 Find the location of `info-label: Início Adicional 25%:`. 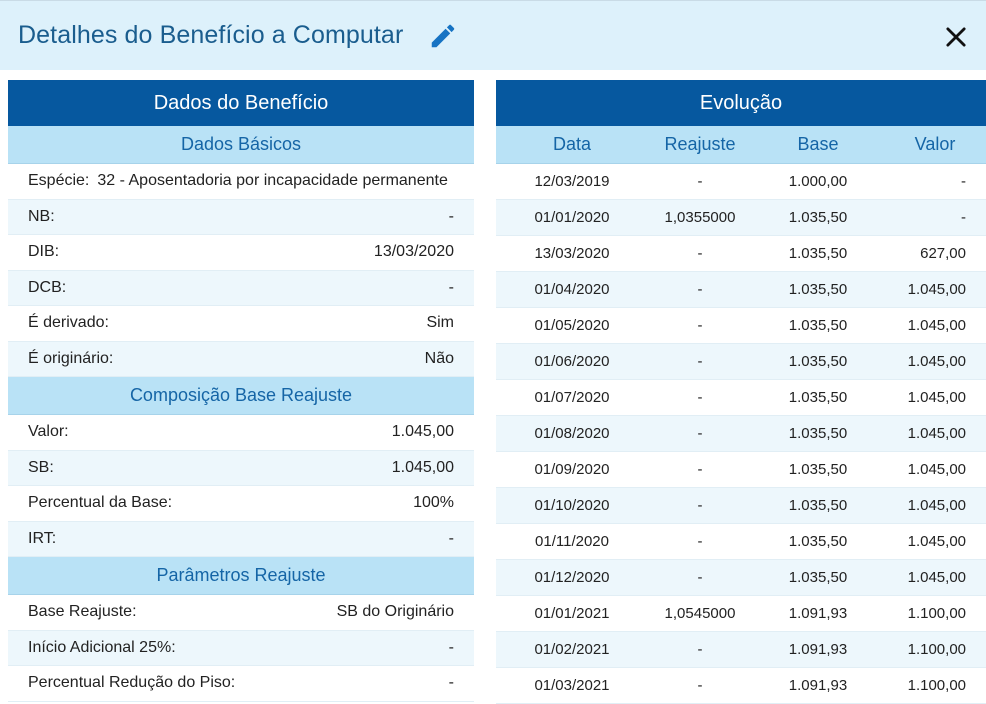

info-label: Início Adicional 25%: is located at coordinates (102, 647).